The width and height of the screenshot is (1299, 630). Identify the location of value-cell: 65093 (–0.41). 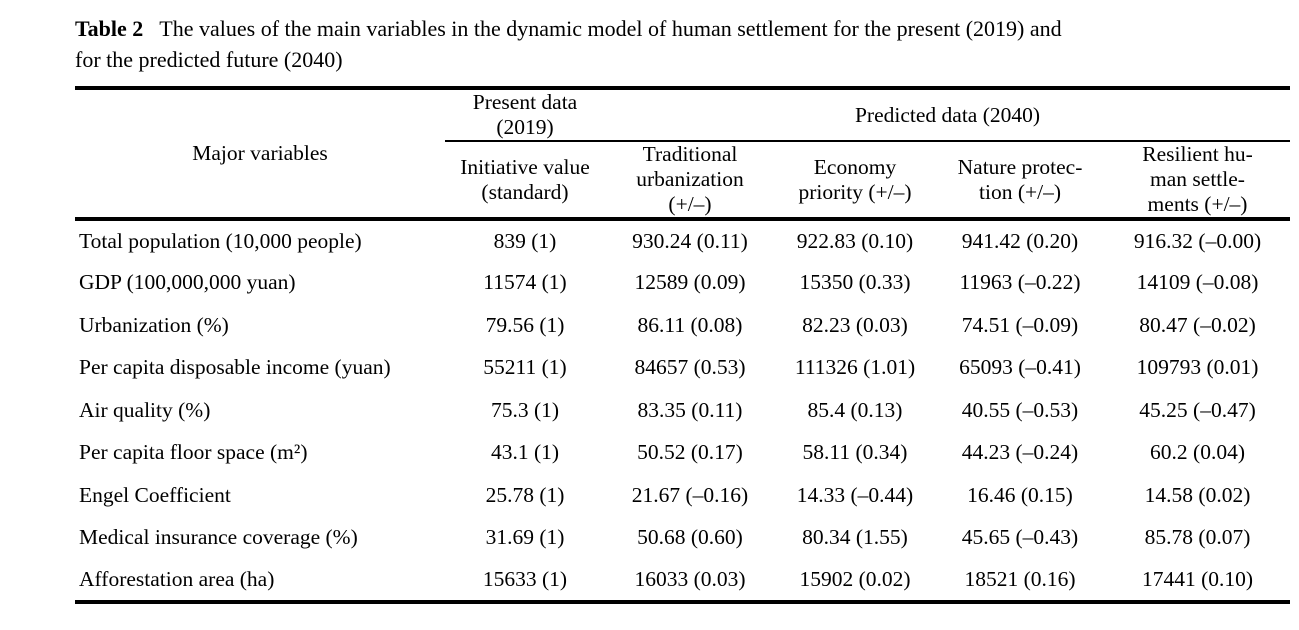
(1020, 367).